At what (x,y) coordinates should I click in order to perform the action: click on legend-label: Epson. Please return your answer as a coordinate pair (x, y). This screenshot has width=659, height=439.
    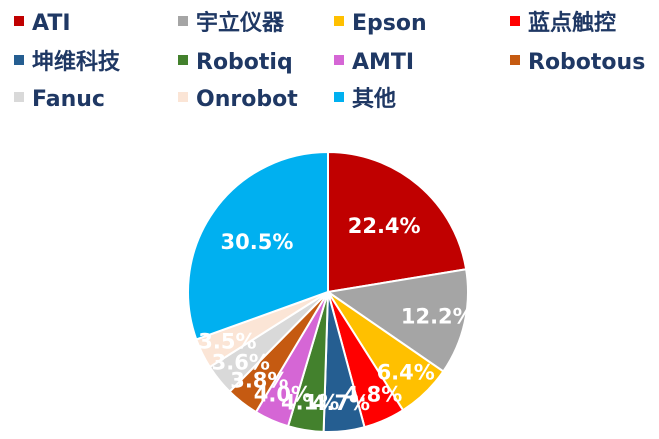
    Looking at the image, I should click on (389, 23).